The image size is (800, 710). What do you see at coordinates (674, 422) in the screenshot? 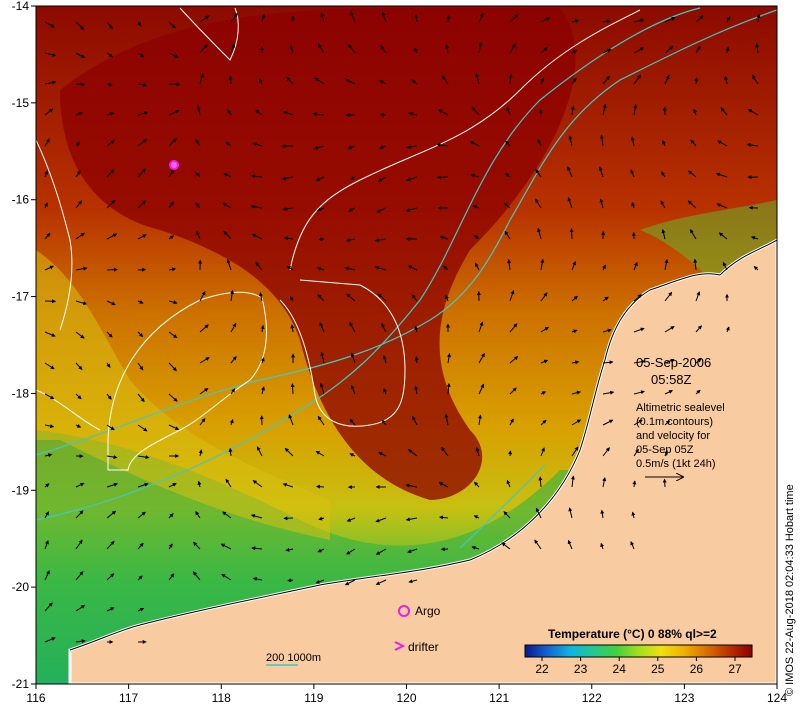
I see `info-line: (0.1m contours)` at bounding box center [674, 422].